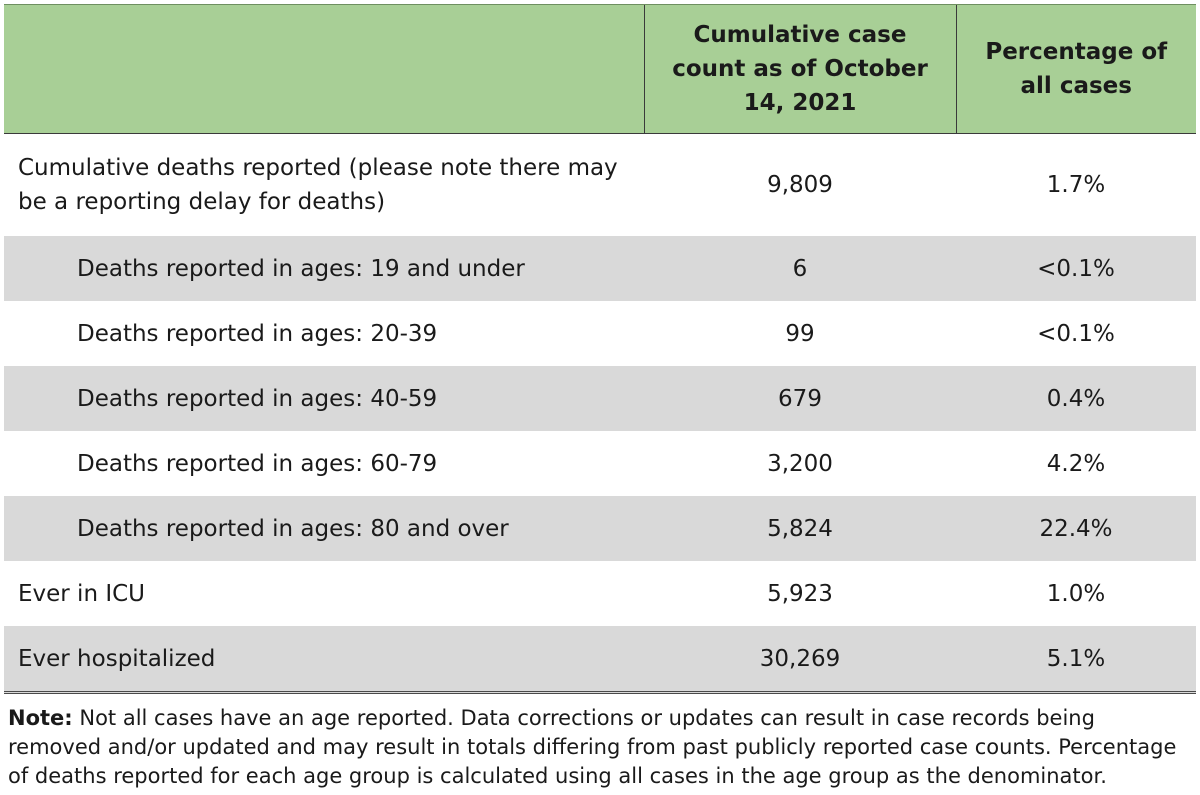 The width and height of the screenshot is (1200, 795). I want to click on table-row: Ever hospitalized 30,269 5.1%, so click(600, 660).